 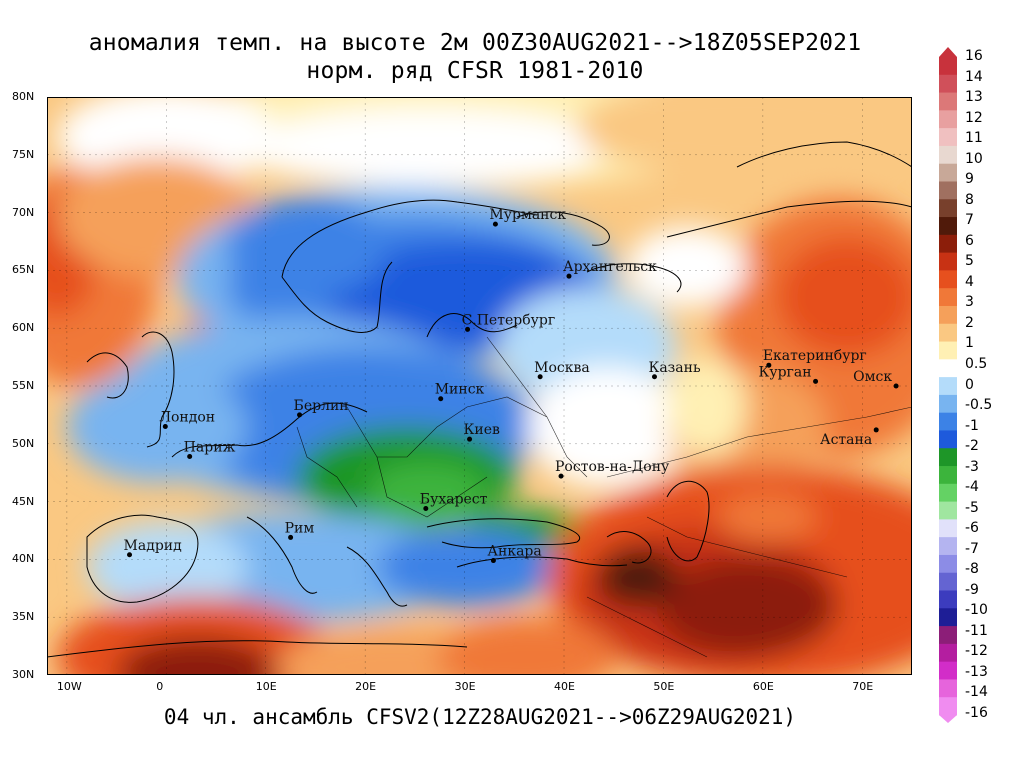 I want to click on colorbar-level-label: -10, so click(x=976, y=610).